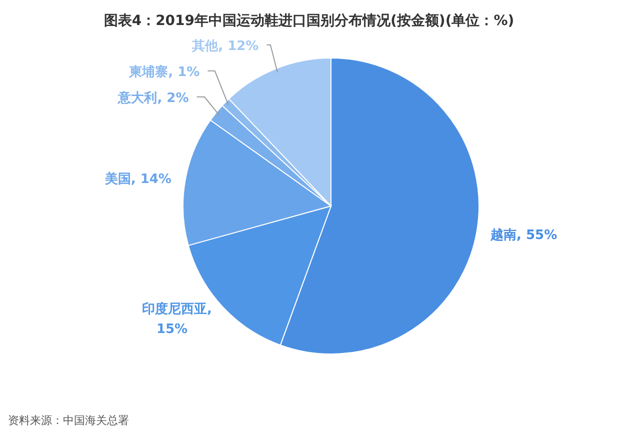 The width and height of the screenshot is (618, 440). What do you see at coordinates (138, 178) in the screenshot?
I see `slice-label: 美国, 14%` at bounding box center [138, 178].